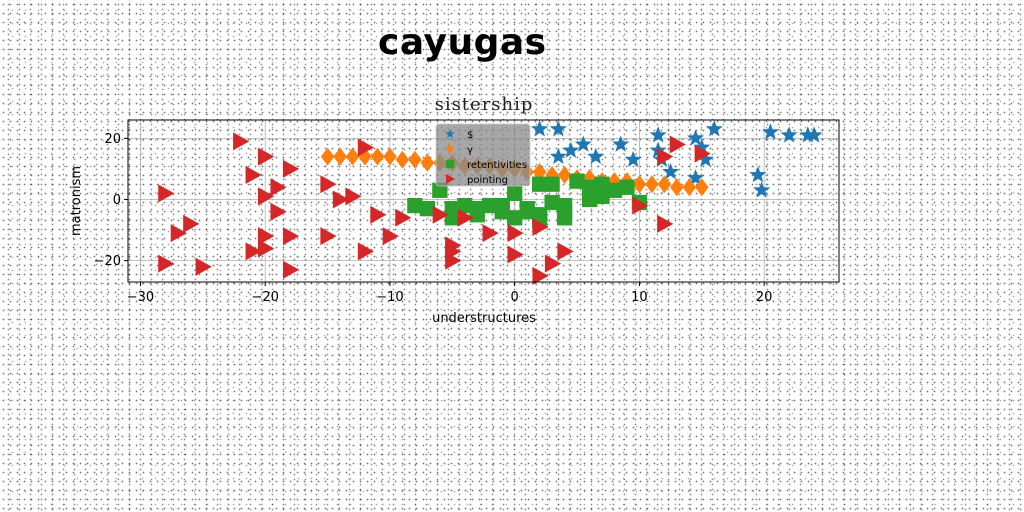 The image size is (1024, 512). Describe the element at coordinates (470, 135) in the screenshot. I see `legend-label: $` at that location.